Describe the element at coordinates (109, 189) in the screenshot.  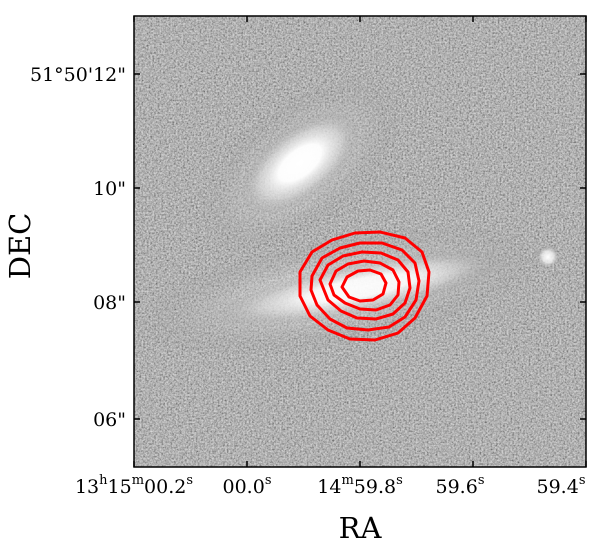
I see `y-tick-label: 10"` at that location.